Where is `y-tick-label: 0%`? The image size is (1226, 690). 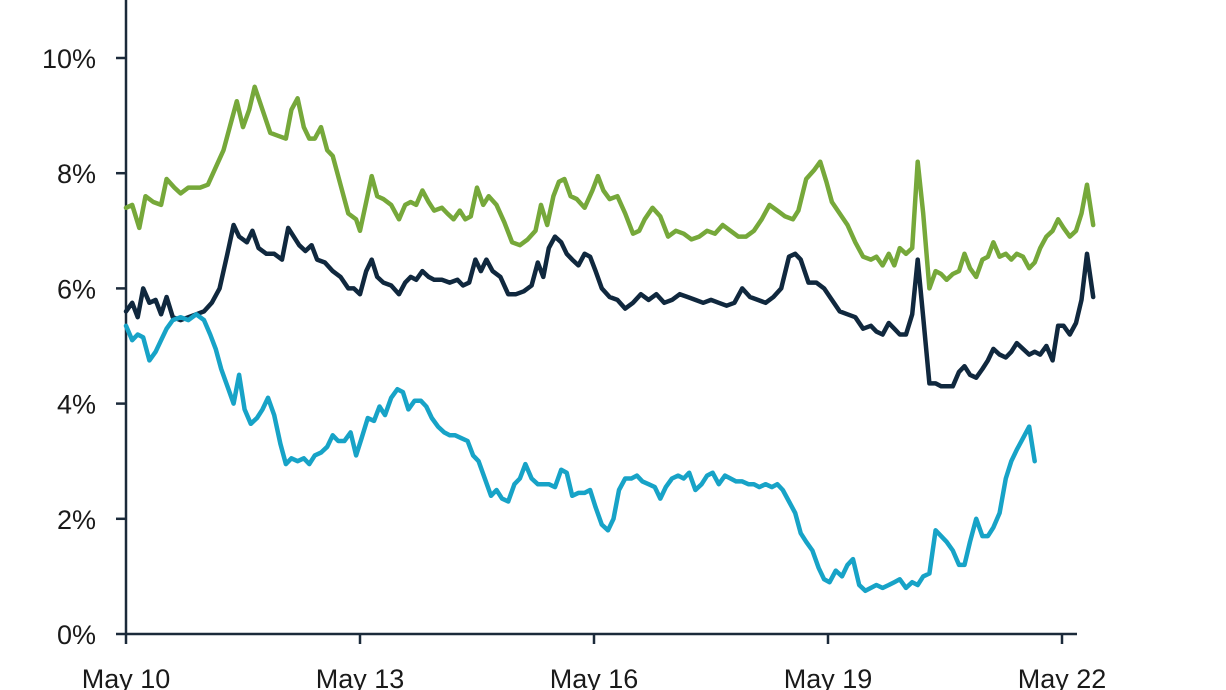 y-tick-label: 0% is located at coordinates (76, 635).